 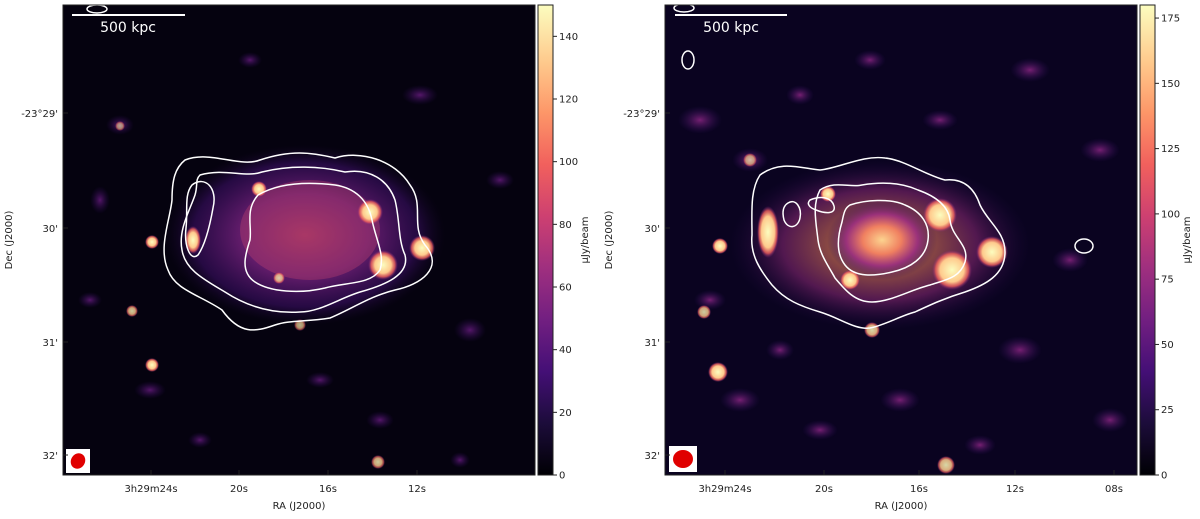 What do you see at coordinates (568, 100) in the screenshot?
I see `colorbar-tick-label: 120` at bounding box center [568, 100].